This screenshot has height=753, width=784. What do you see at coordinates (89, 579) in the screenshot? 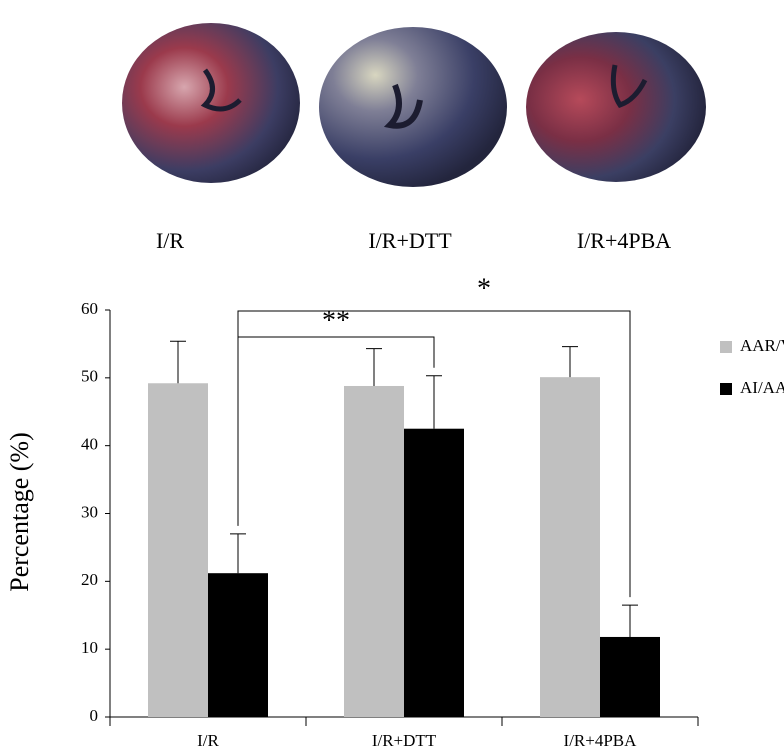
I see `y-tick-label: 20` at bounding box center [89, 579].